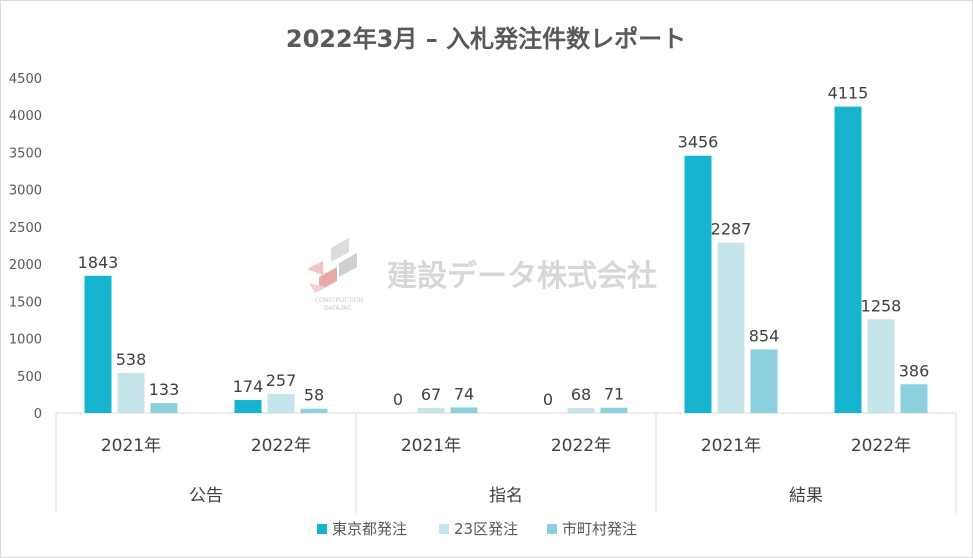  Describe the element at coordinates (339, 300) in the screenshot. I see `watermark-subtext-line1: CONSTRUCTION` at that location.